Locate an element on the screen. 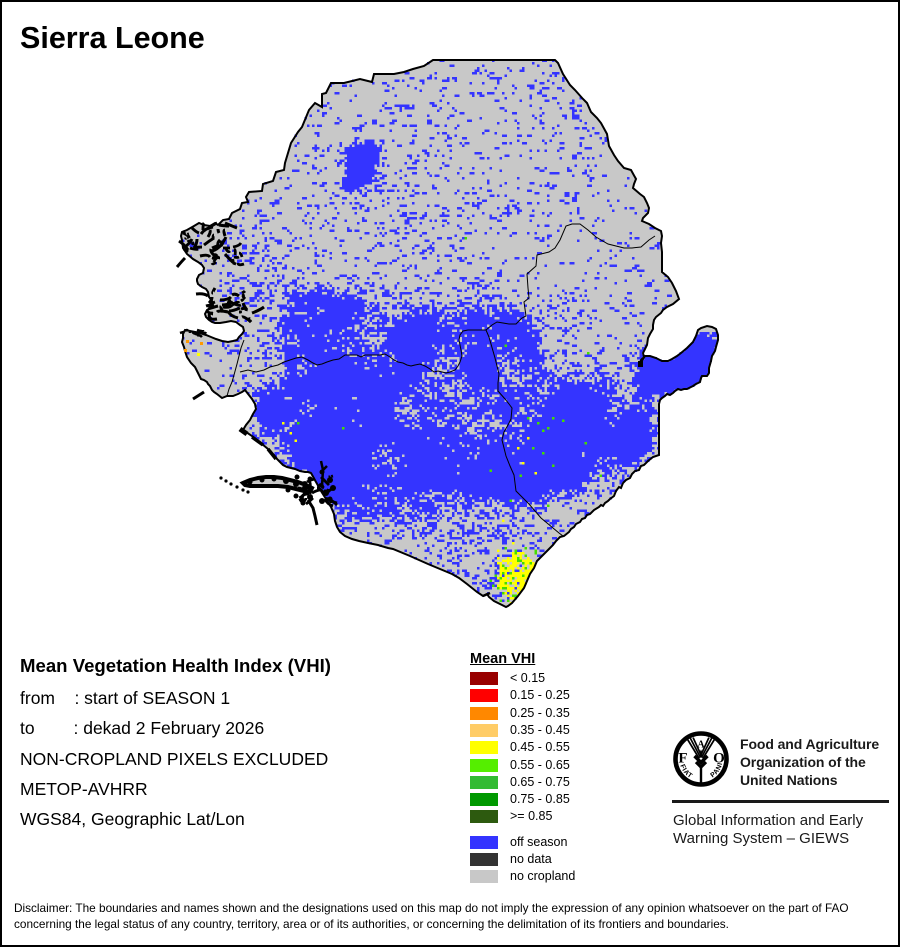  svg-text: A is located at coordinates (701, 745).